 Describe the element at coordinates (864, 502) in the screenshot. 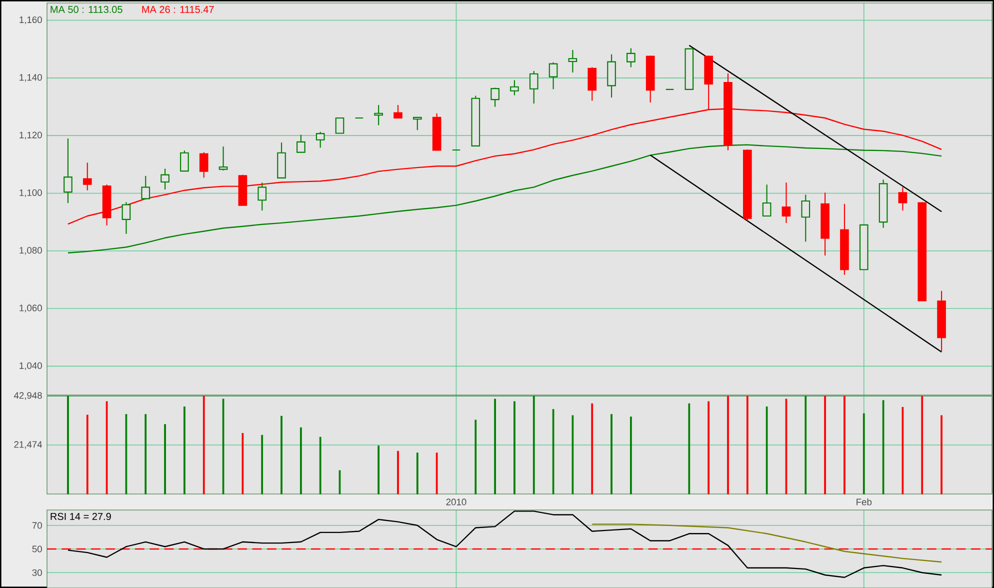

I see `x-tick-label: Feb` at that location.